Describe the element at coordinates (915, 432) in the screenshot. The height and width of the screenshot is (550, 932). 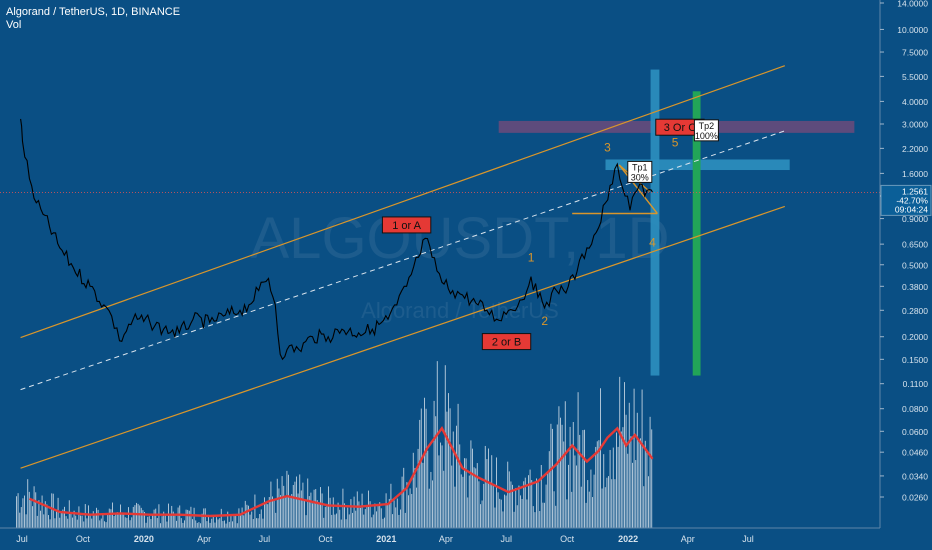
I see `y-tick-label: 0.0600` at that location.